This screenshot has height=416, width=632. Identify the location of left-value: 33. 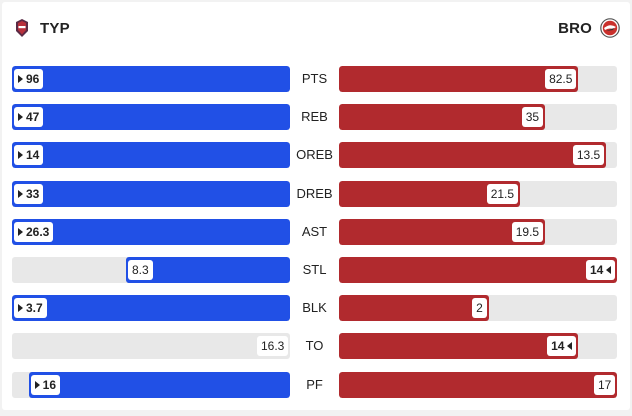
(33, 194).